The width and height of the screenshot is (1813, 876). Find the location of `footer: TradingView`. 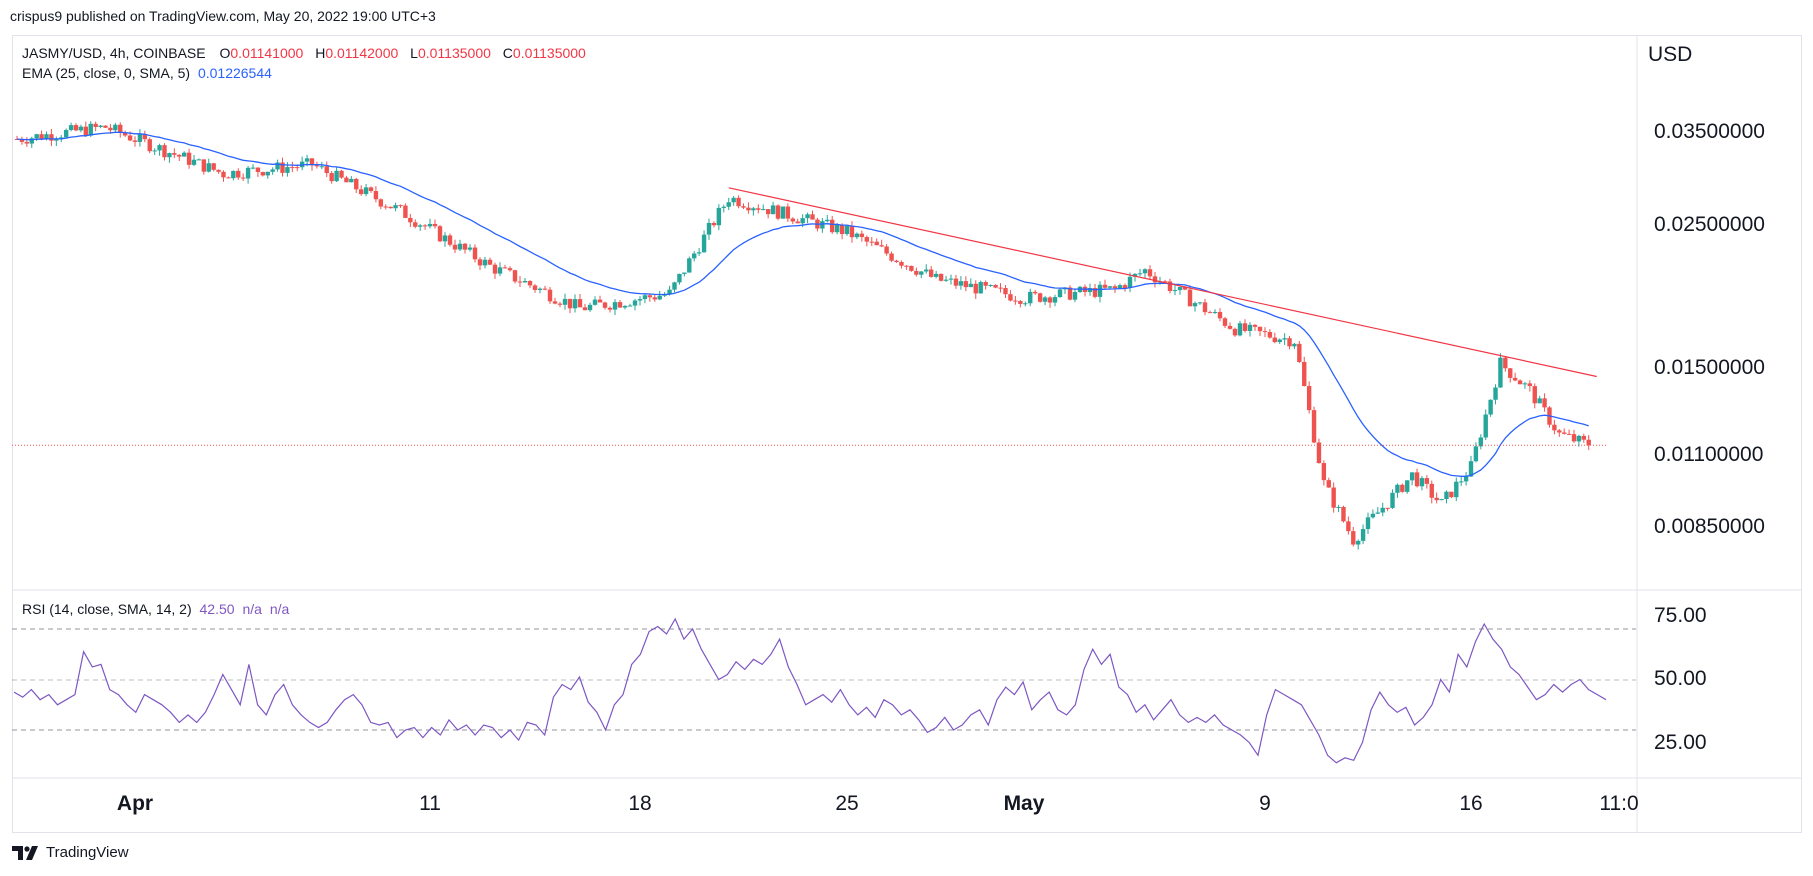

footer: TradingView is located at coordinates (70, 852).